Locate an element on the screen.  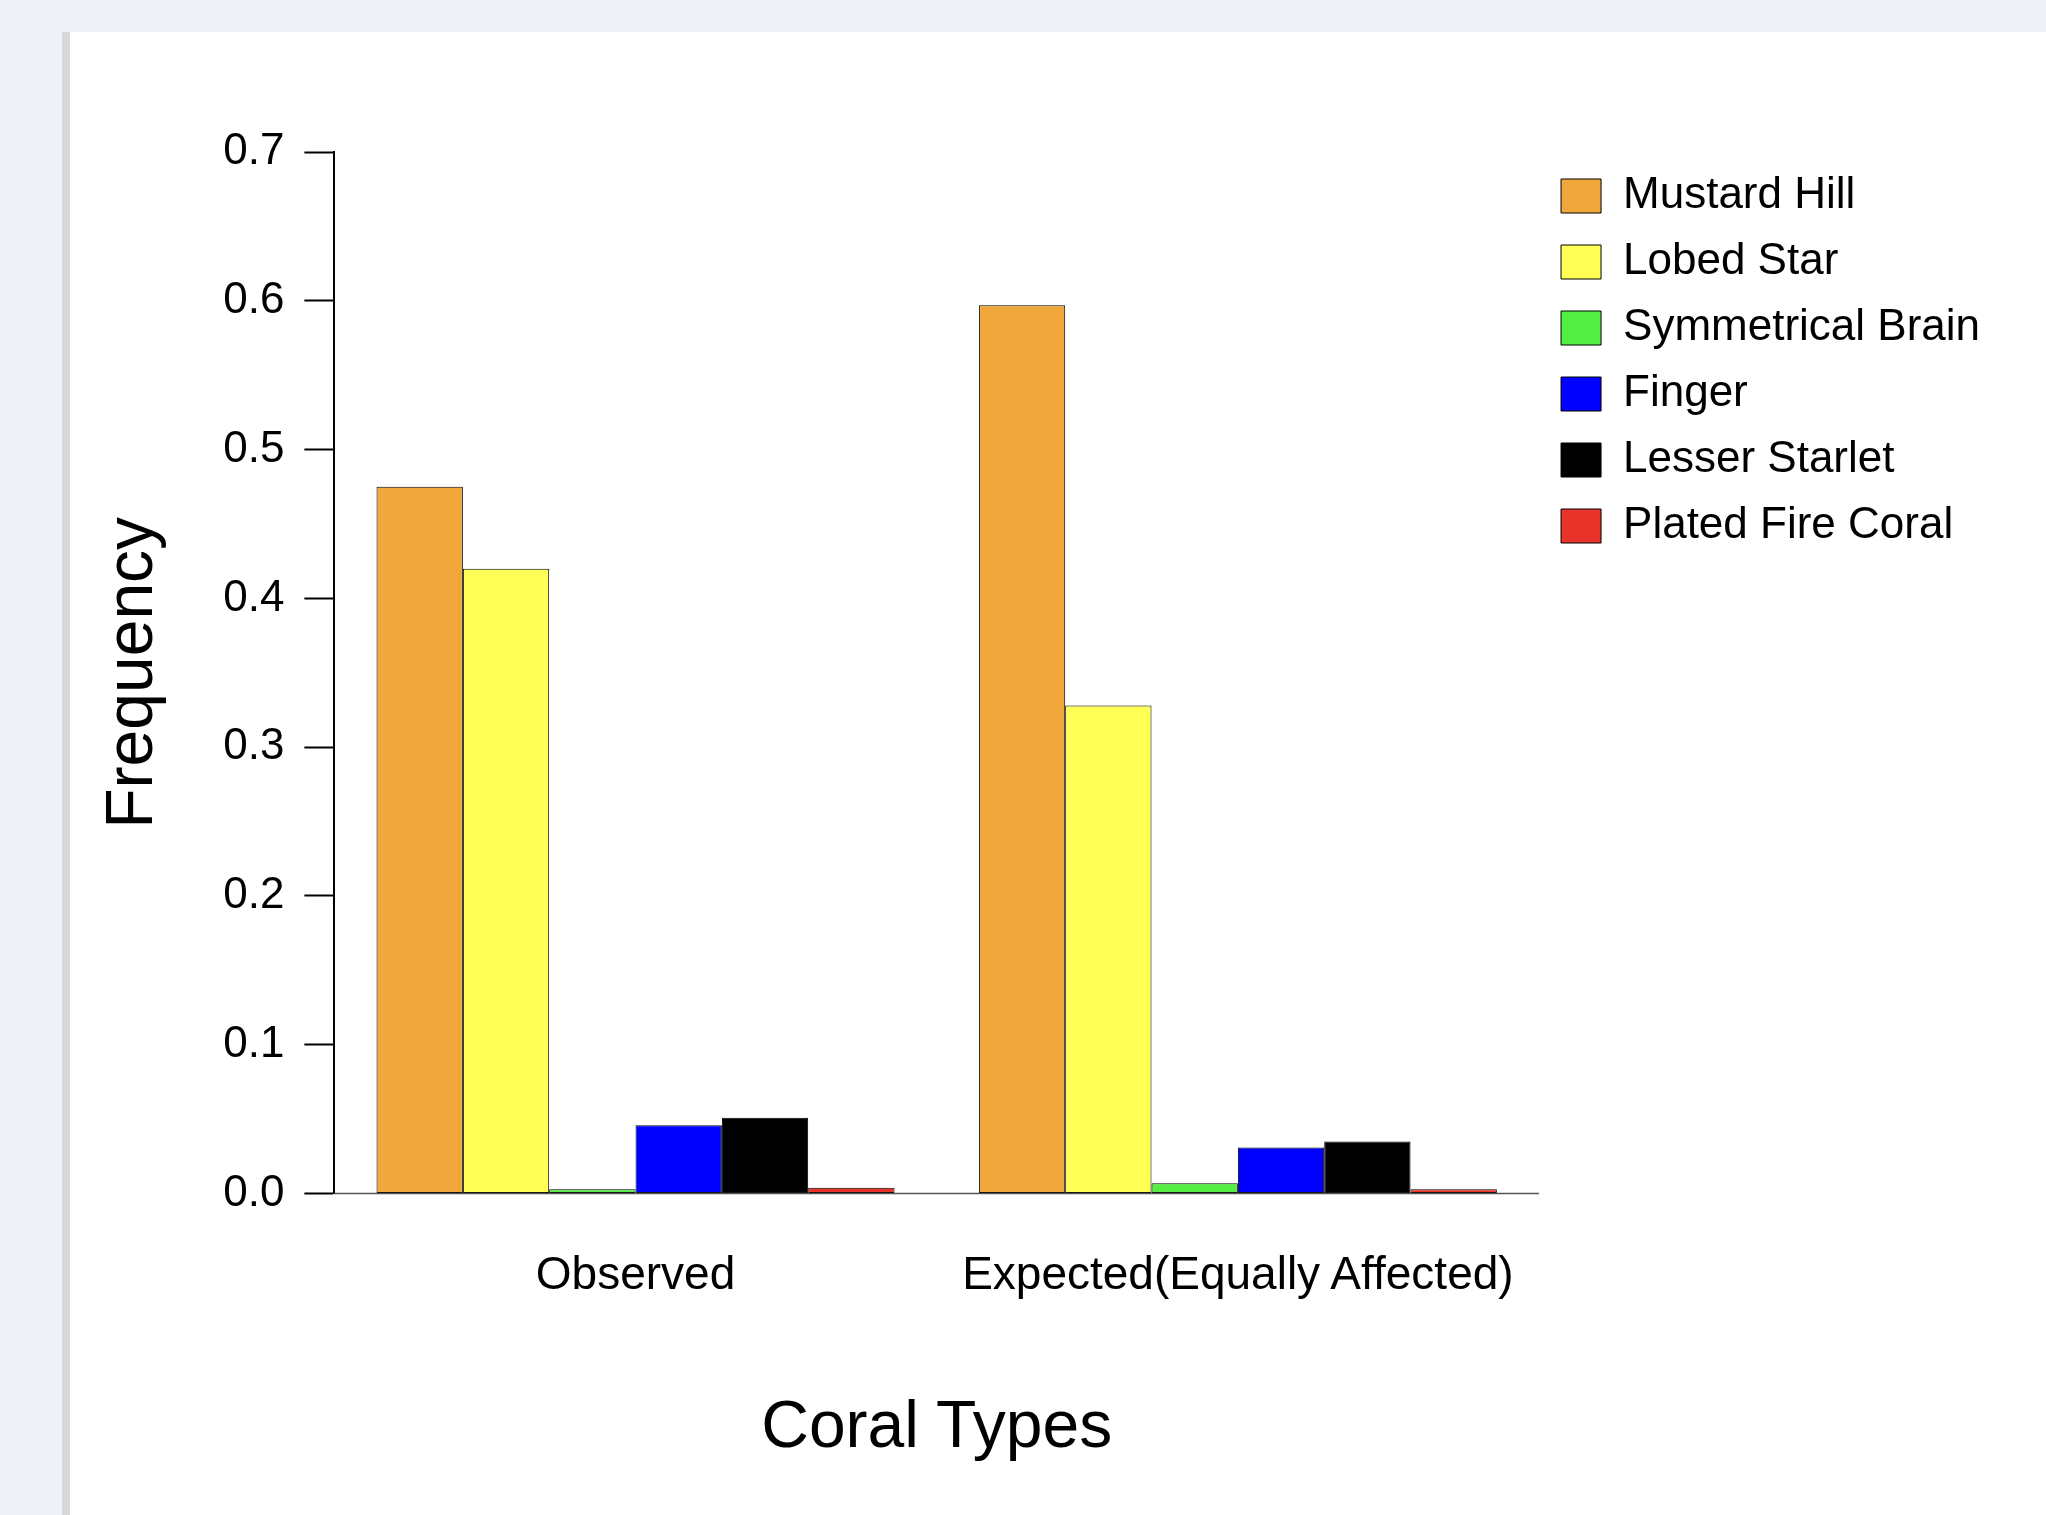
y-tick-label: 0.0 is located at coordinates (254, 1190).